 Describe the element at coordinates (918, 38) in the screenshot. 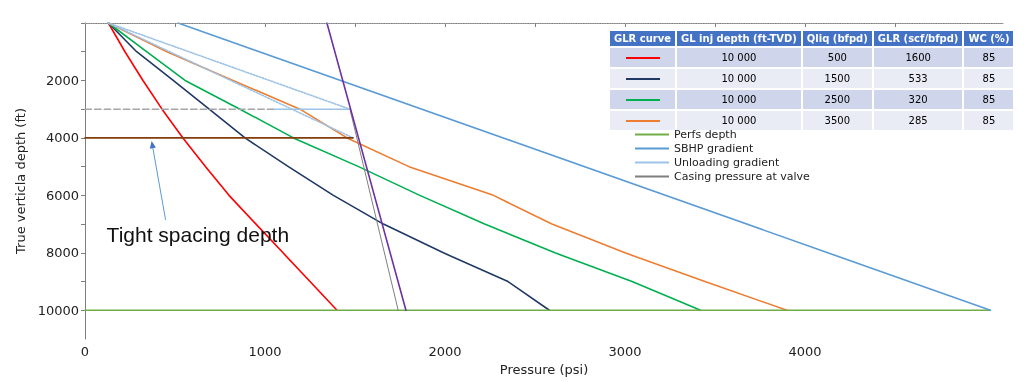

I see `annotation: GLR (scf/bfpd)` at that location.